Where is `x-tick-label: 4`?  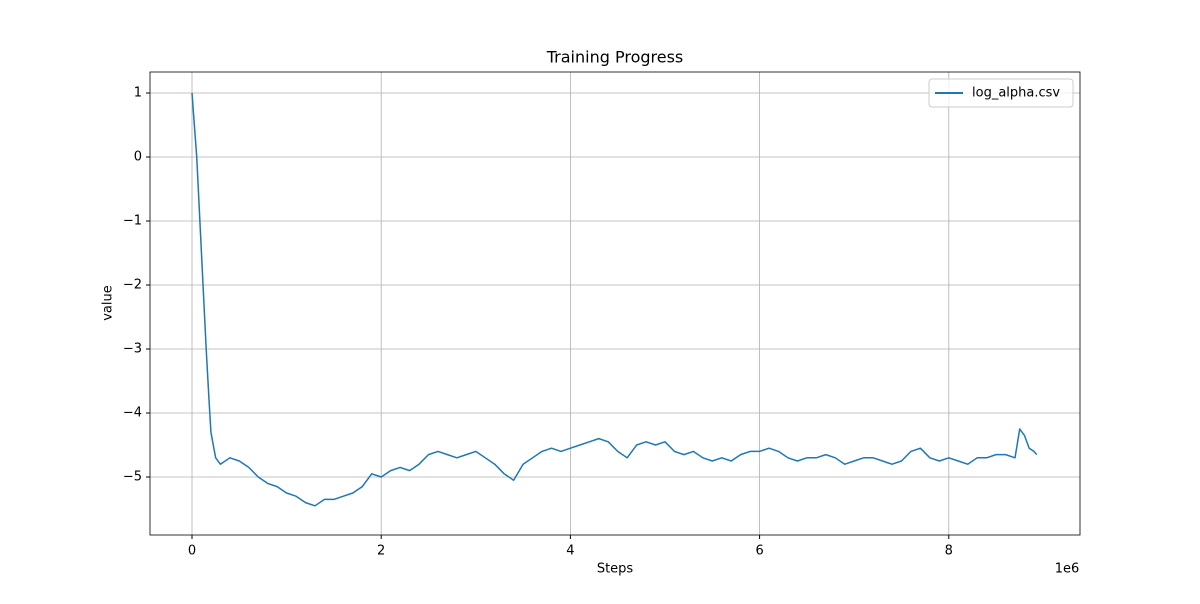 x-tick-label: 4 is located at coordinates (570, 551).